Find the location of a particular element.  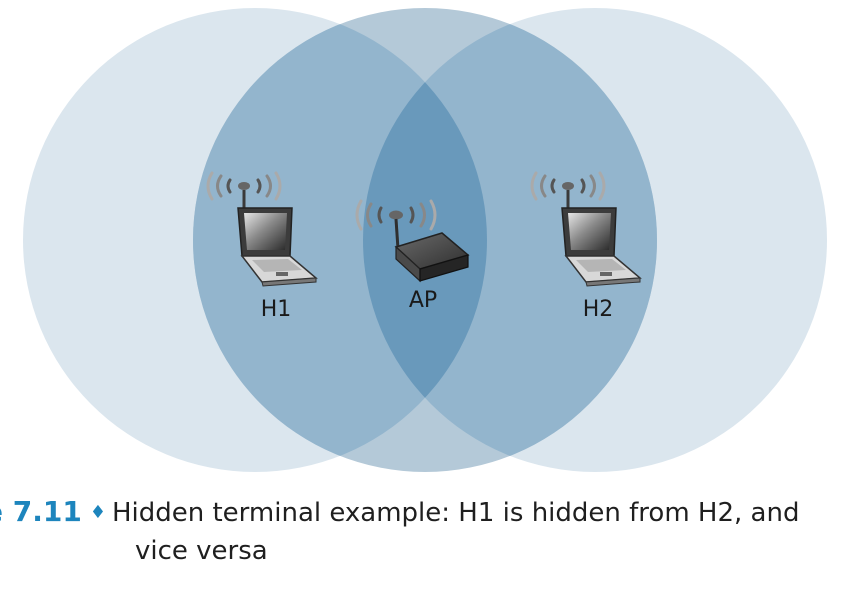

h1-signal-icon is located at coordinates (244, 186).